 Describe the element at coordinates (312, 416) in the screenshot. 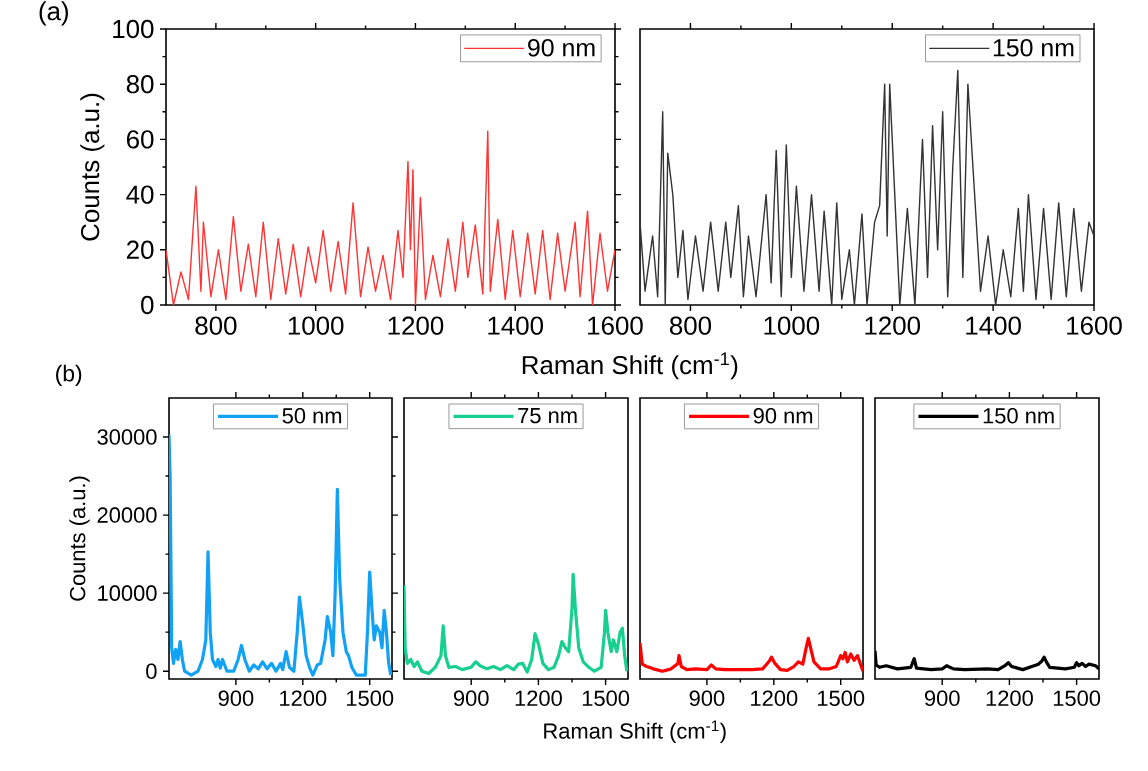

I see `legend-label: 50 nm` at that location.